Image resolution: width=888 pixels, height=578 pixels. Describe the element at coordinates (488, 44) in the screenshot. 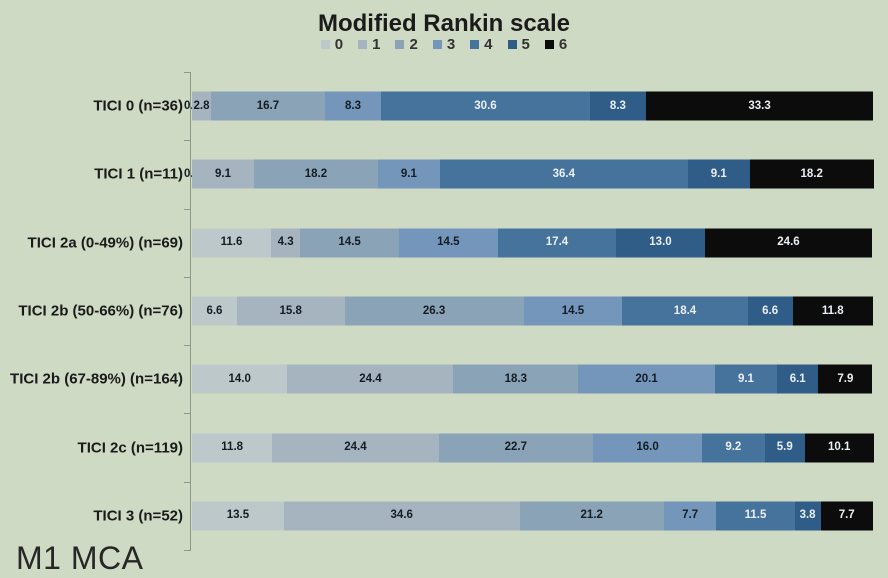

I see `legend-label: 4` at that location.